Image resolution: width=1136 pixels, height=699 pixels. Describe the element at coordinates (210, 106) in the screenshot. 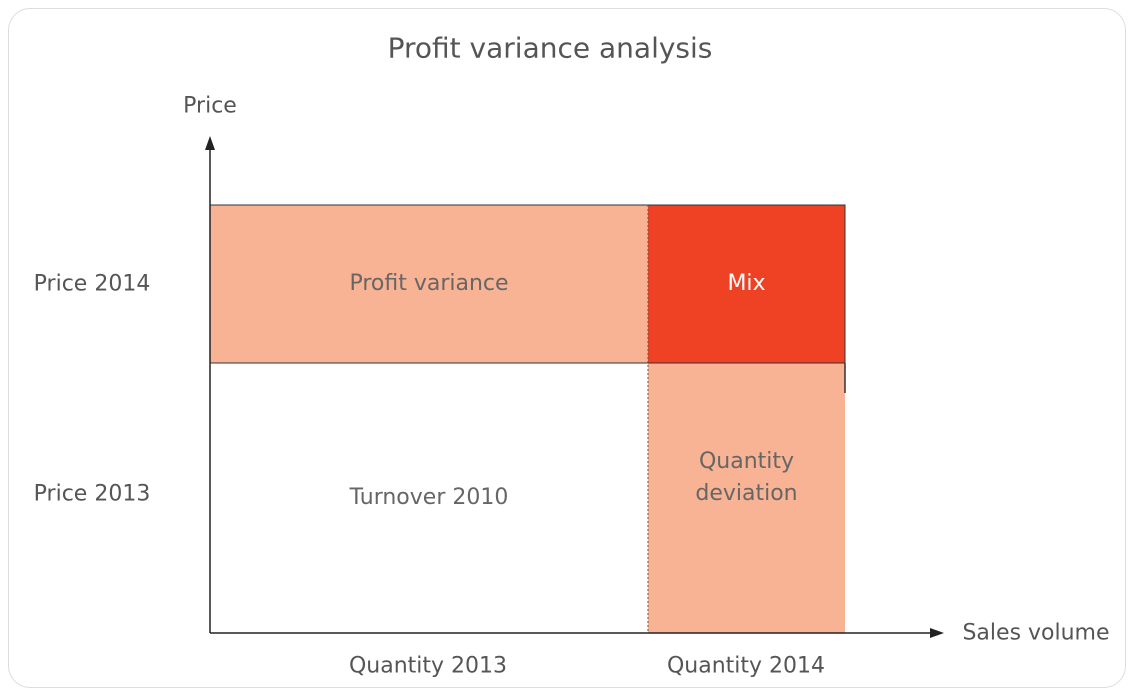

I see `y-axis-label: Price` at that location.